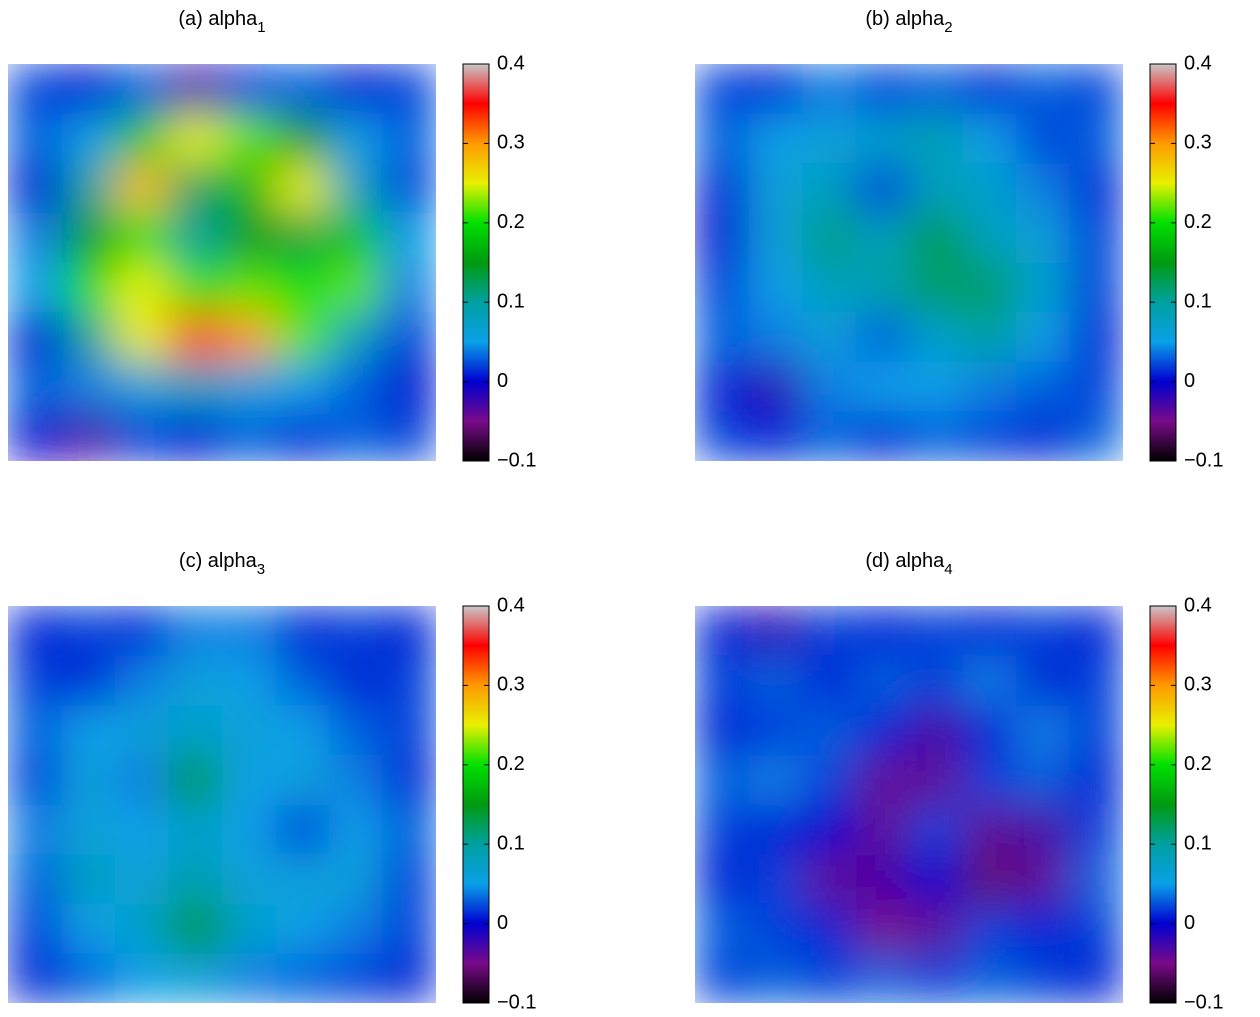 The image size is (1260, 1017). I want to click on colorbar-tick-label: 0.1, so click(511, 843).